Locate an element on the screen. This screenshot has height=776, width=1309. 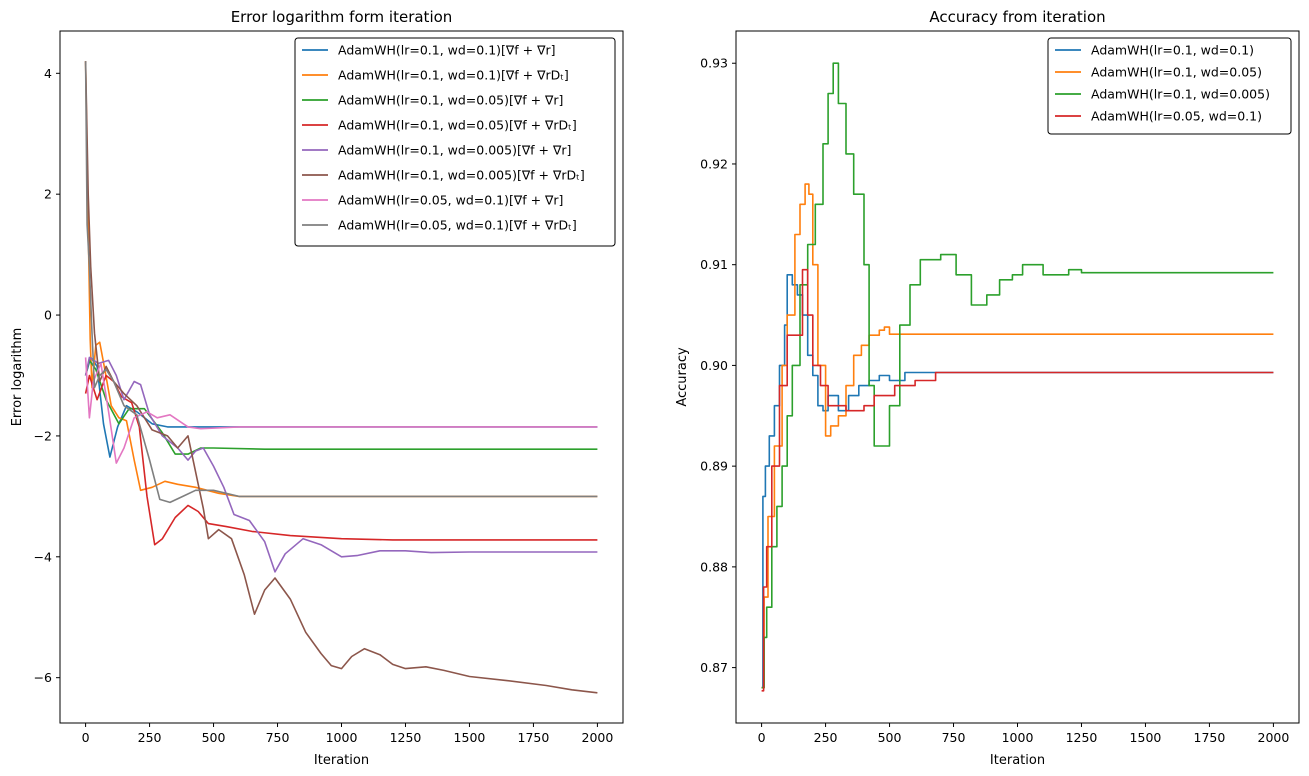
legend-label: AdamWH(lr=0.1, wd=0.05)[∇f + ∇rDₜ] is located at coordinates (457, 125).